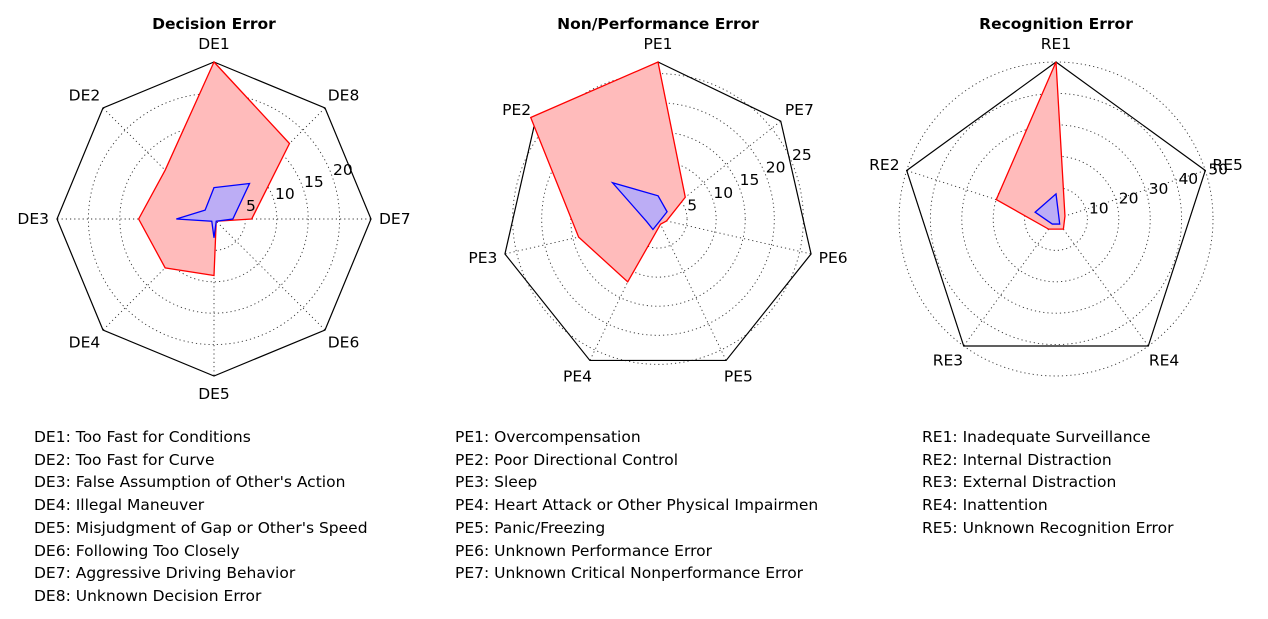 The height and width of the screenshot is (619, 1268). Describe the element at coordinates (165, 573) in the screenshot. I see `legend-entry: DE7: Aggressive Driving Behavior` at that location.